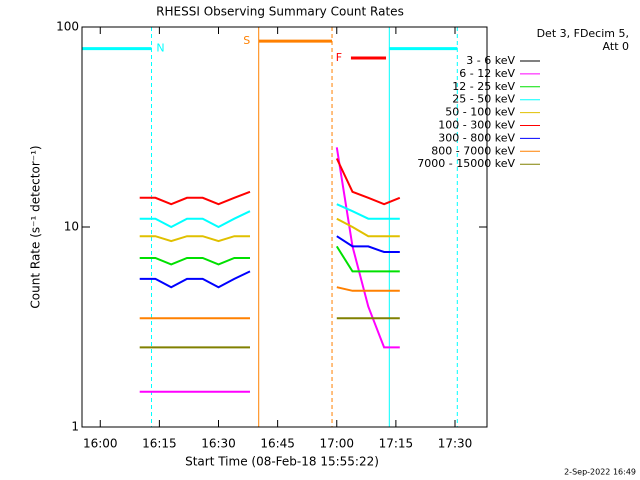  What do you see at coordinates (473, 150) in the screenshot?
I see `legend-label: 800 - 7000 keV` at bounding box center [473, 150].